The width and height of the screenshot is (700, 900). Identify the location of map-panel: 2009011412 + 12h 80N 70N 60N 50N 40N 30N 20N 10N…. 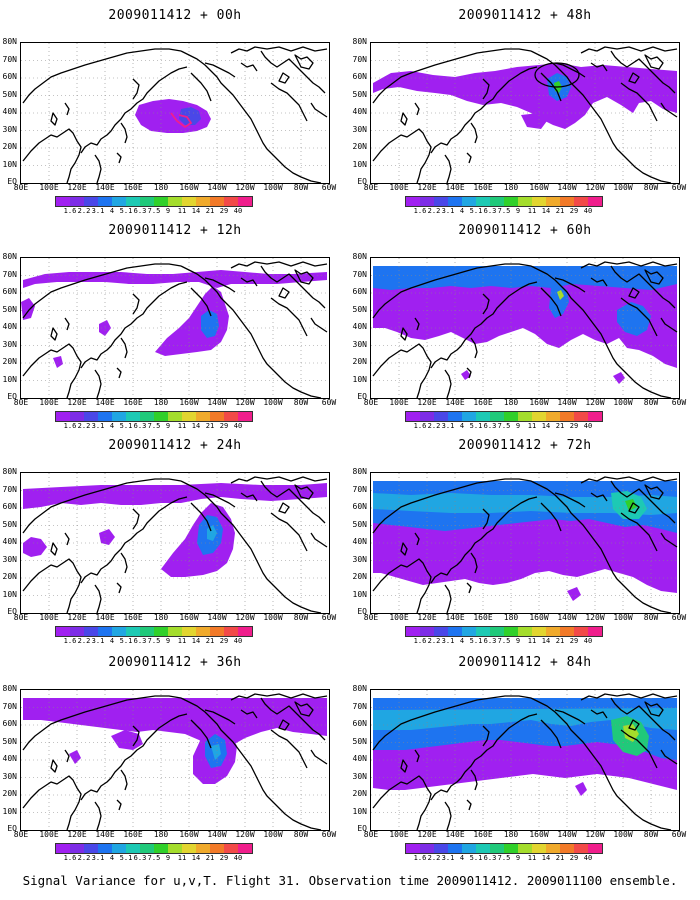
(175, 326).